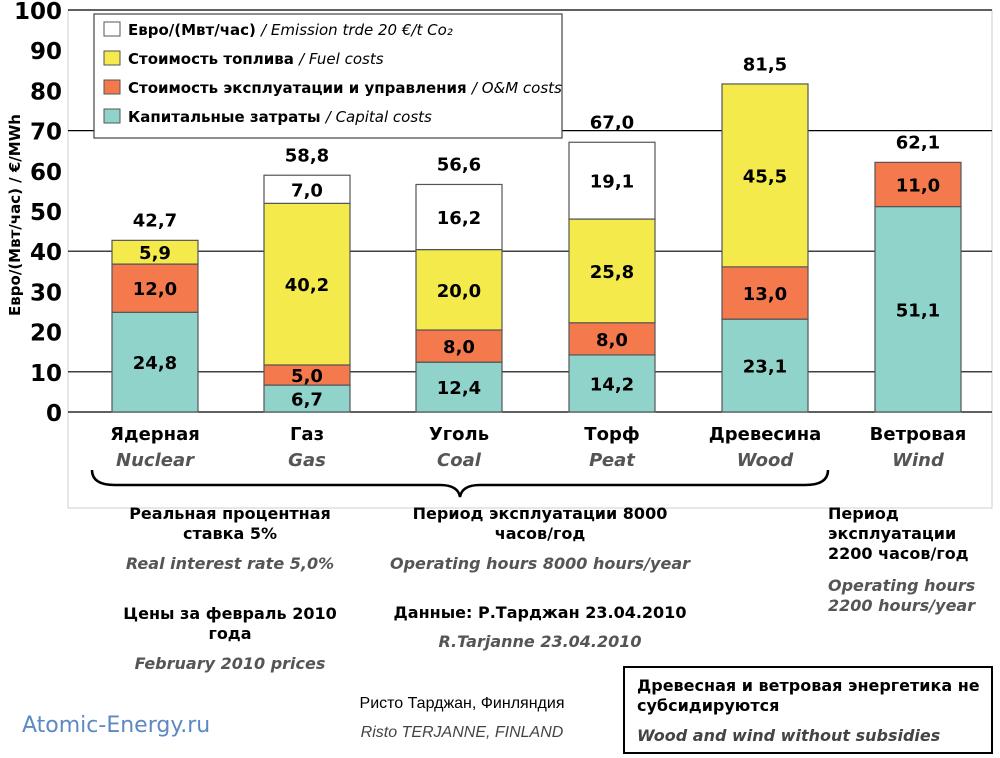 The height and width of the screenshot is (758, 1000). Describe the element at coordinates (328, 76) in the screenshot. I see `legend-box` at that location.